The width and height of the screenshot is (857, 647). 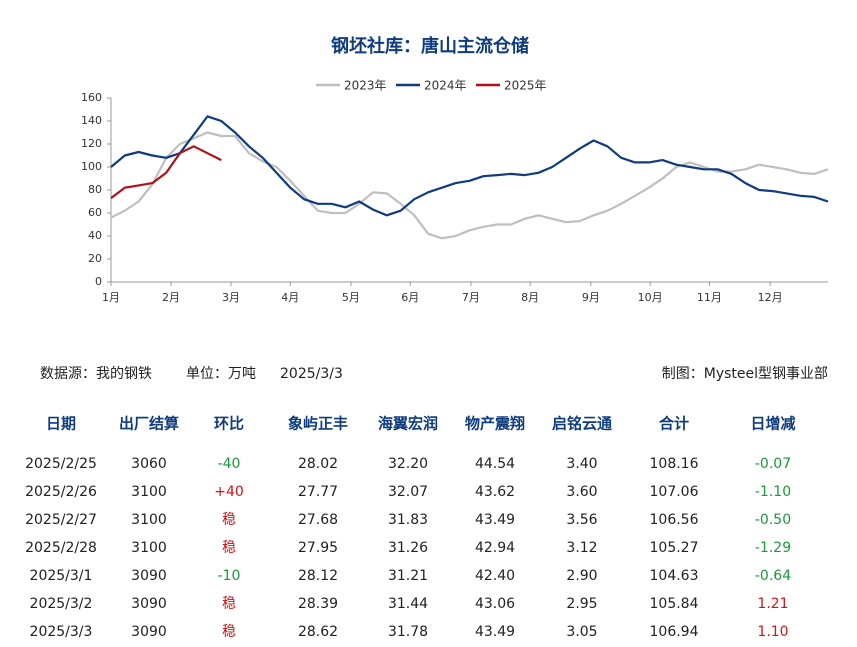 What do you see at coordinates (149, 464) in the screenshot?
I see `table-cell: 3060` at bounding box center [149, 464].